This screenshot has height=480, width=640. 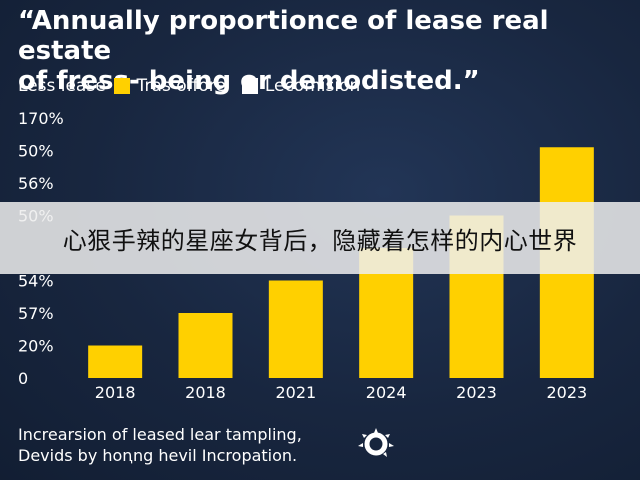 I want to click on legend-item-tras-offore: Tras offore, so click(x=169, y=86).